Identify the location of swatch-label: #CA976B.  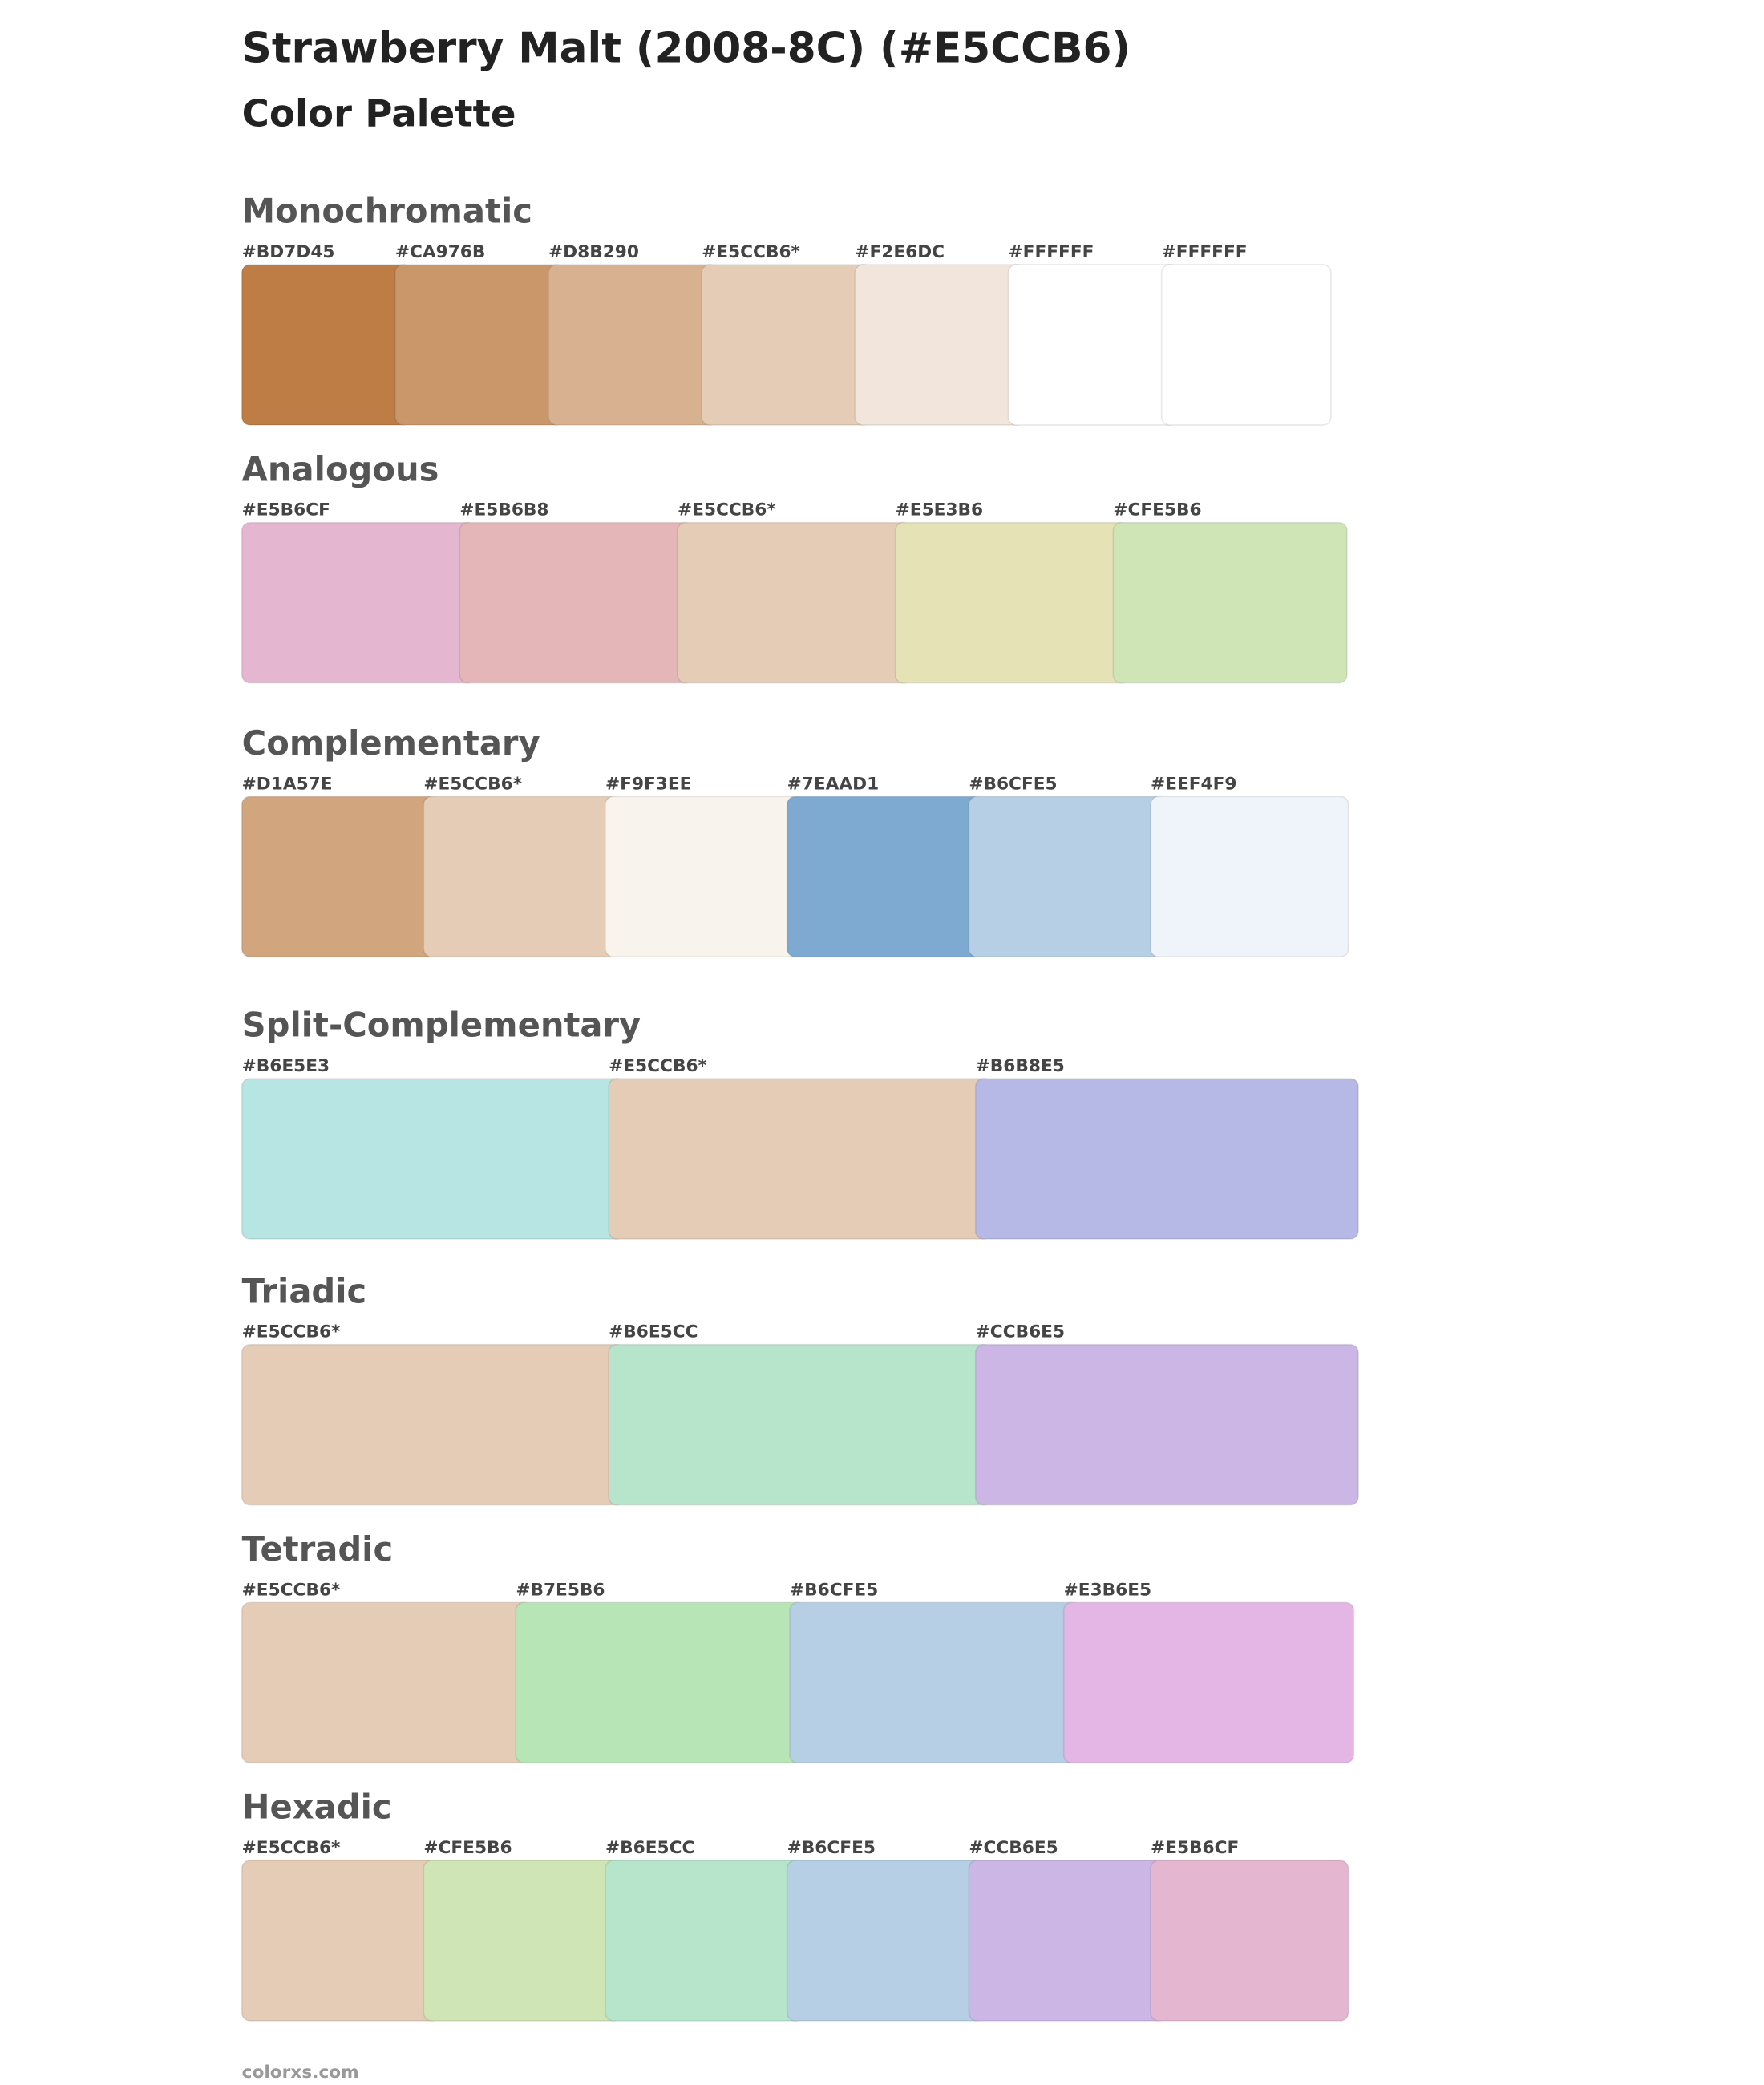
(440, 252).